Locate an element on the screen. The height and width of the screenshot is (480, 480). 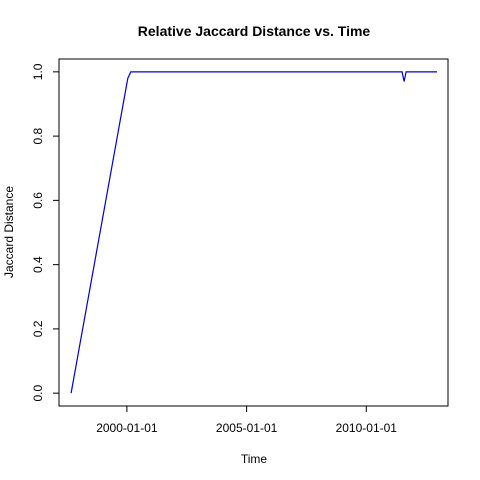
y-tick-label: 0.4 is located at coordinates (38, 264).